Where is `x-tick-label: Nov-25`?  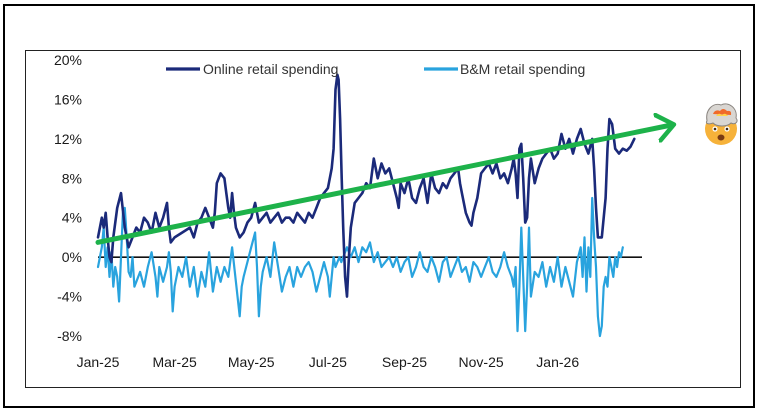
x-tick-label: Nov-25 is located at coordinates (481, 362).